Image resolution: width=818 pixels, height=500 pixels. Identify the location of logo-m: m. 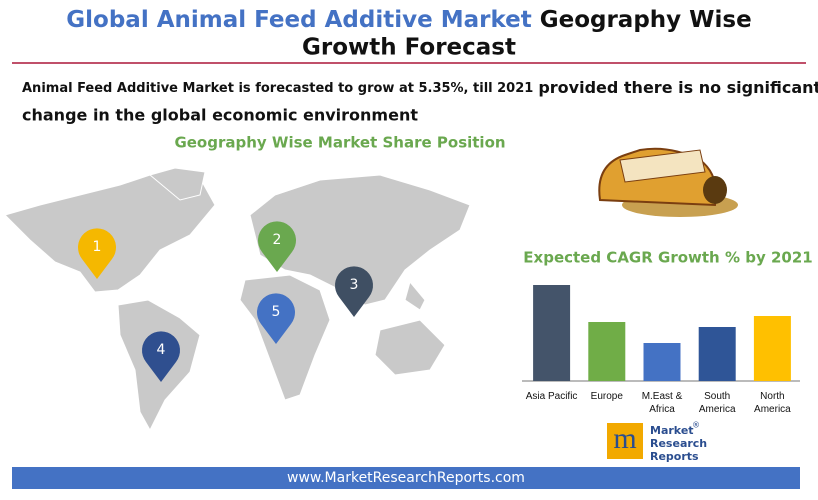
(624, 438).